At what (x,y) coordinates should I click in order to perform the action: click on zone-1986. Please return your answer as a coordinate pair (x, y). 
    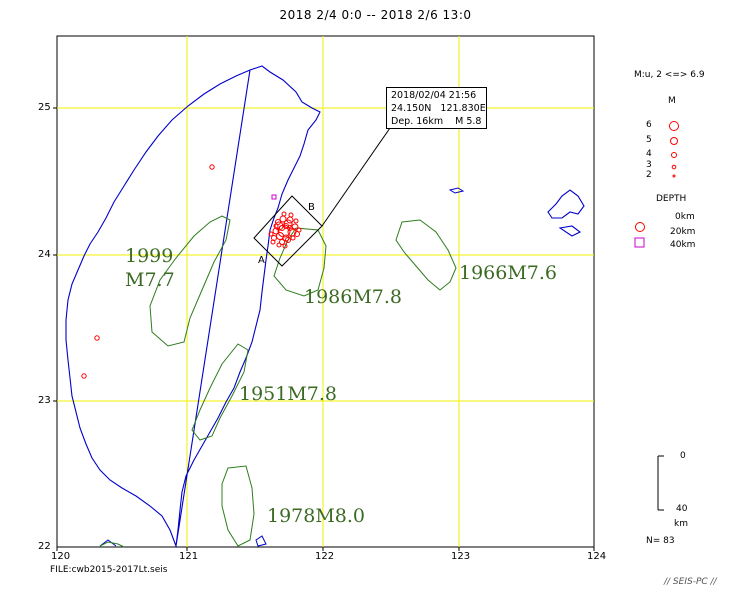
    Looking at the image, I should click on (300, 262).